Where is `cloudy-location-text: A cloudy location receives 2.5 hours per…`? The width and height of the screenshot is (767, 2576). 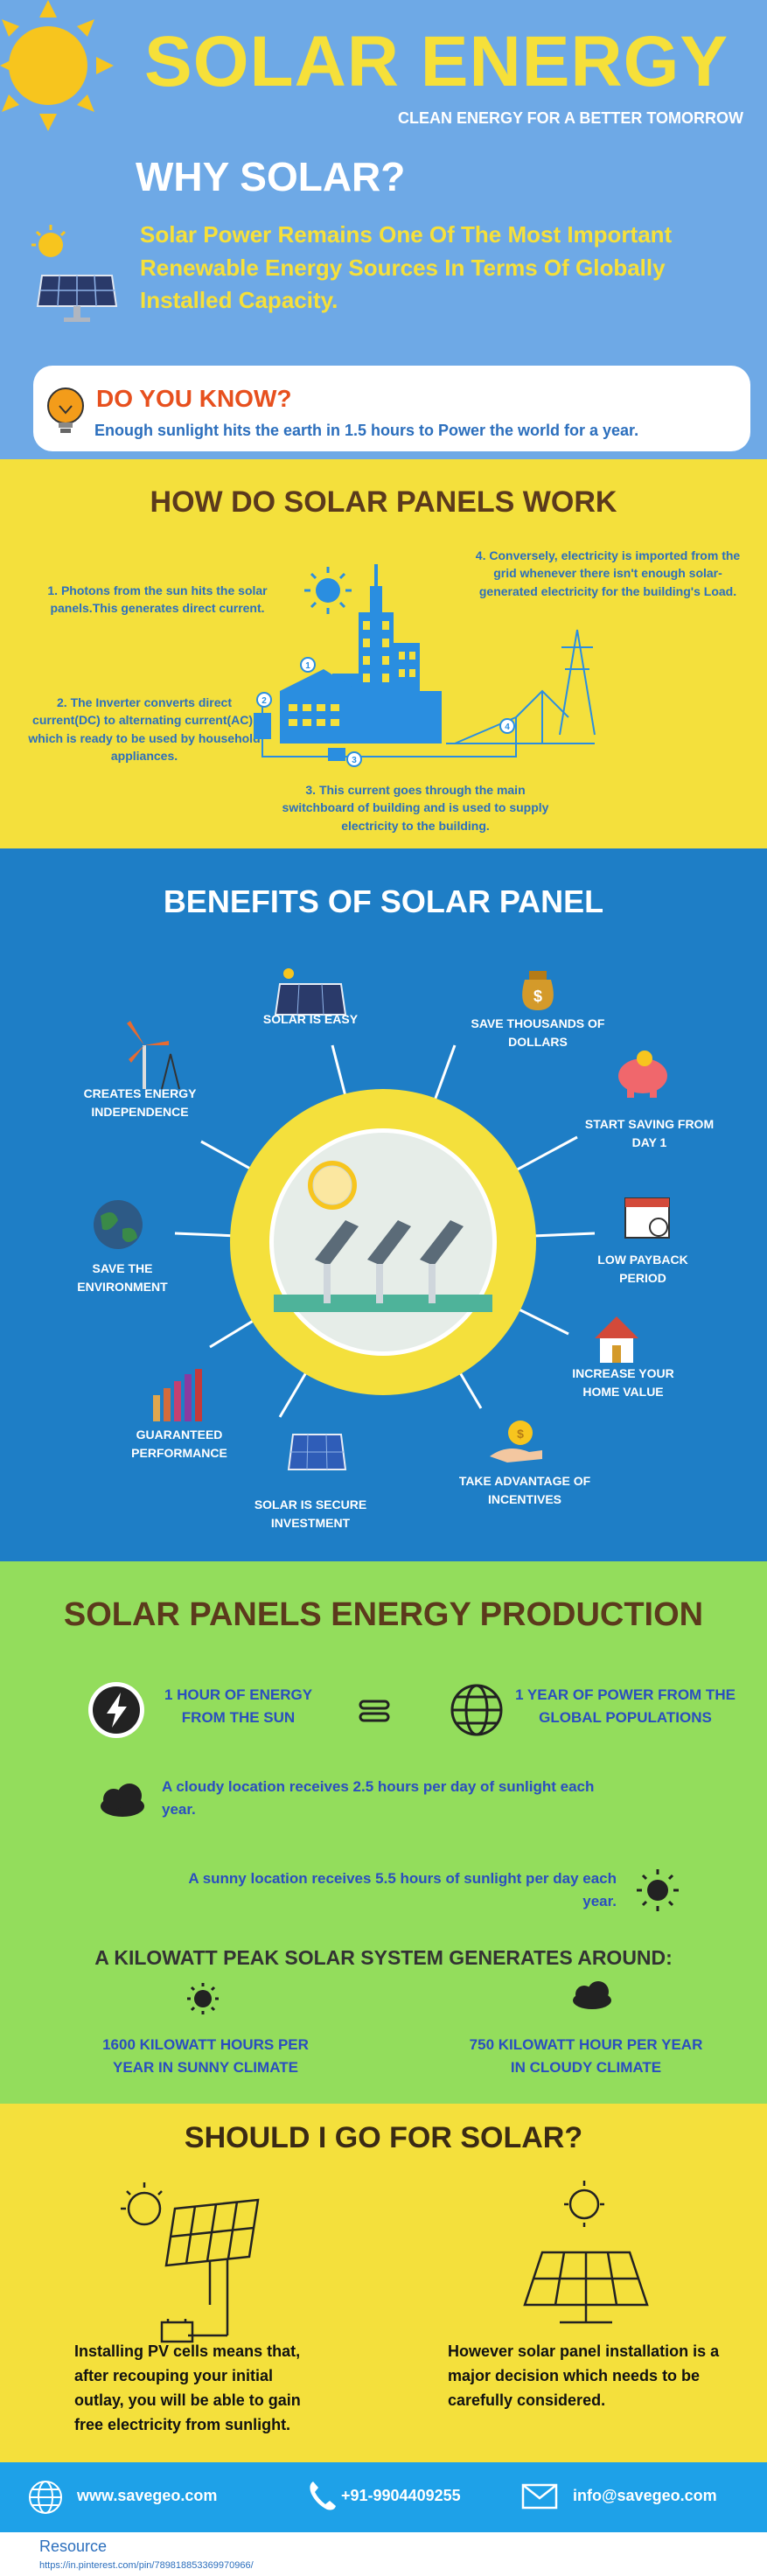
cloudy-location-text: A cloudy location receives 2.5 hours per… is located at coordinates (378, 1799).